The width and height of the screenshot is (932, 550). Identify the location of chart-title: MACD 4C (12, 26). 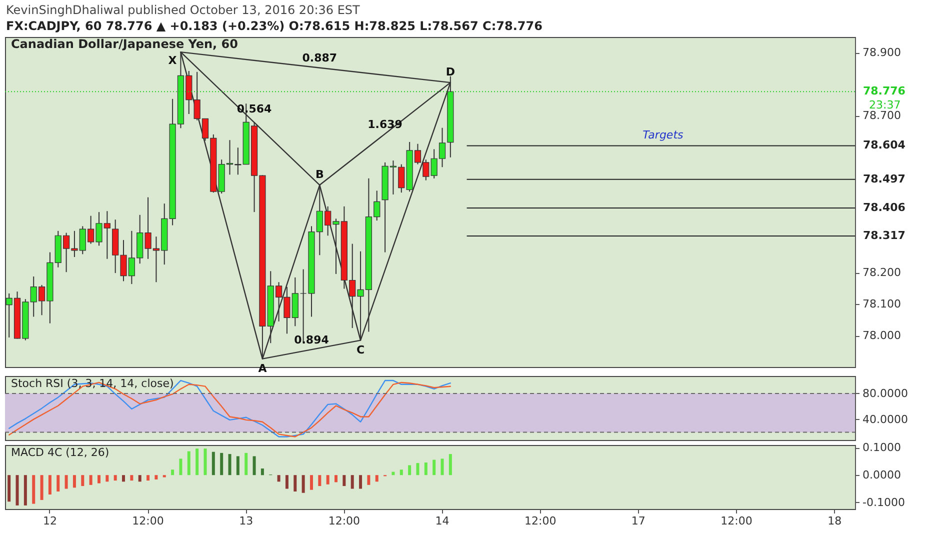
(60, 452).